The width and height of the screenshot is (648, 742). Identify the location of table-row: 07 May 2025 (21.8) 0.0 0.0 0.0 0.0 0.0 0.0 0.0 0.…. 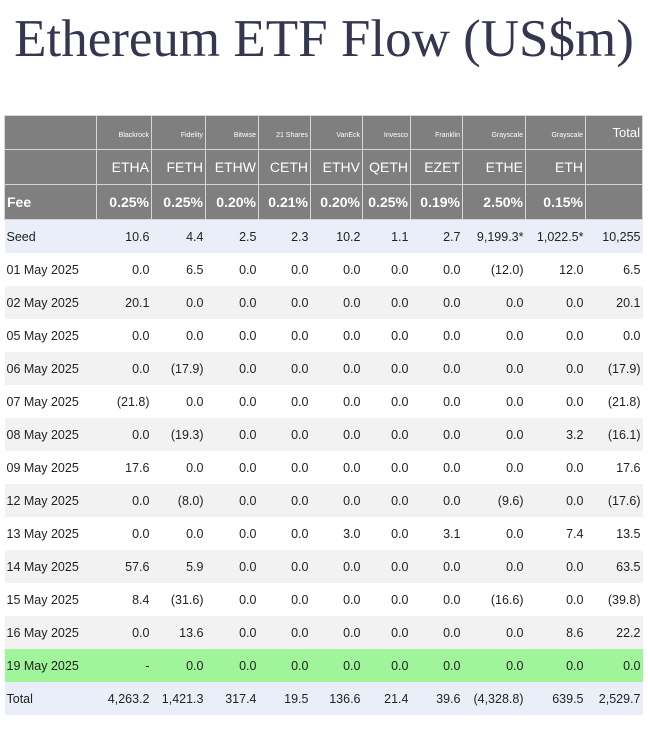
(323, 401).